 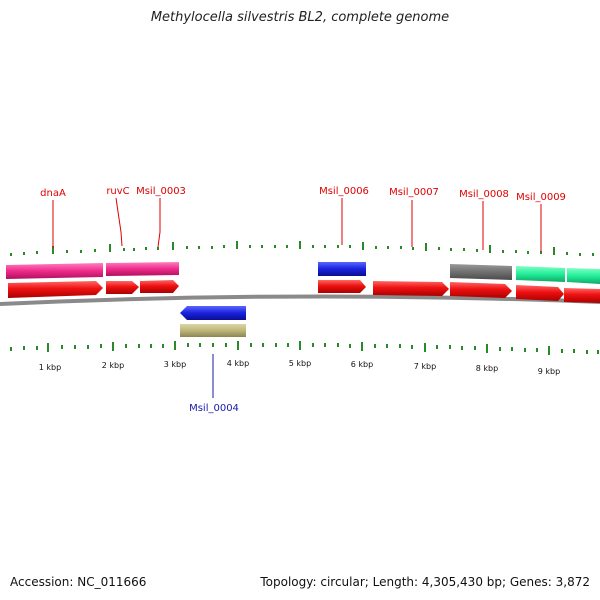 What do you see at coordinates (175, 364) in the screenshot?
I see `kbp-label: 3 kbp` at bounding box center [175, 364].